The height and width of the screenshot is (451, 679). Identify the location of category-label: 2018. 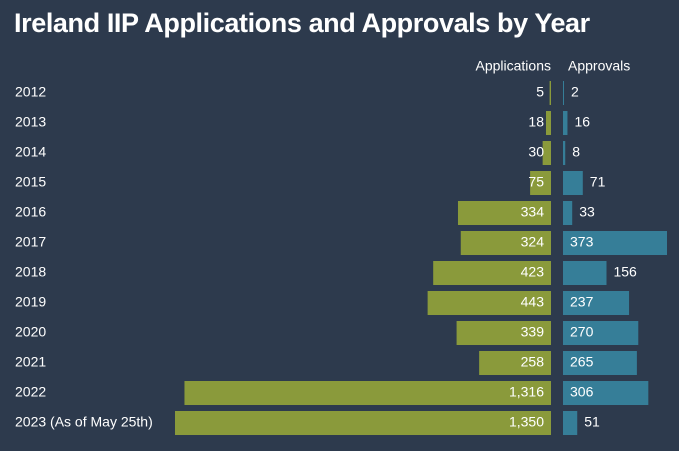
(30, 272).